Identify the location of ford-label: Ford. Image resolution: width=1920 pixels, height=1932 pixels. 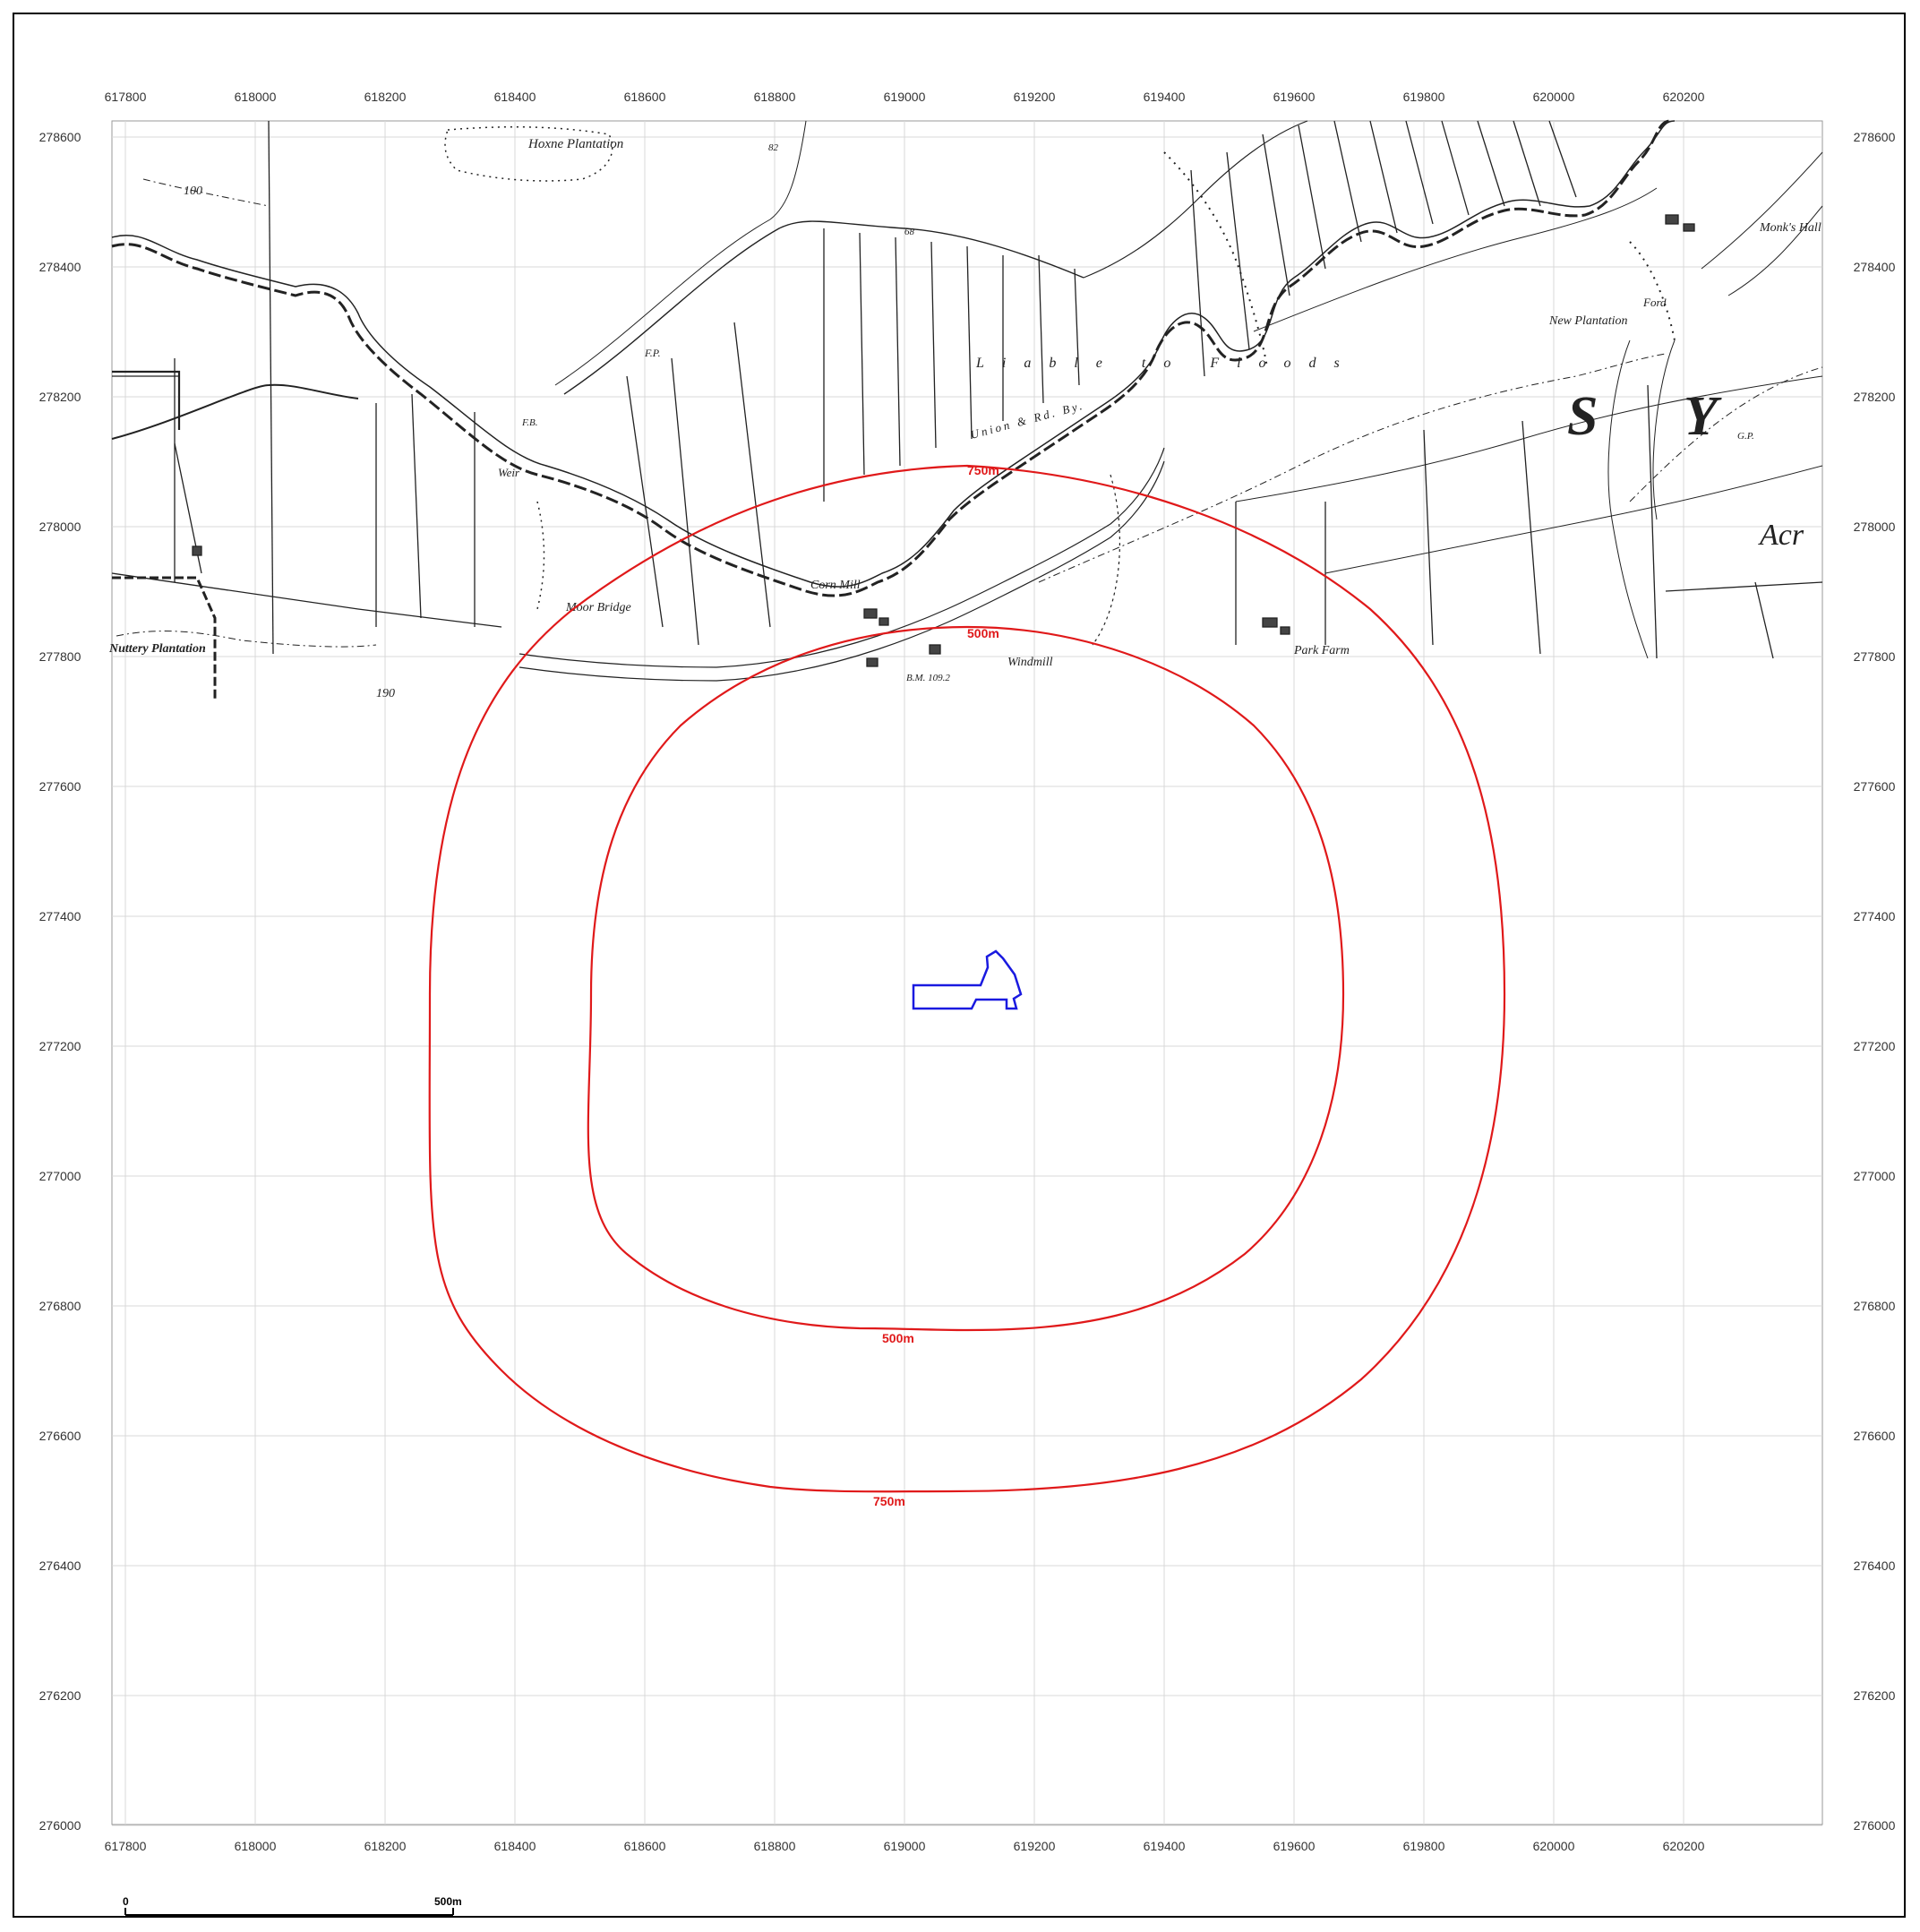
(1655, 302).